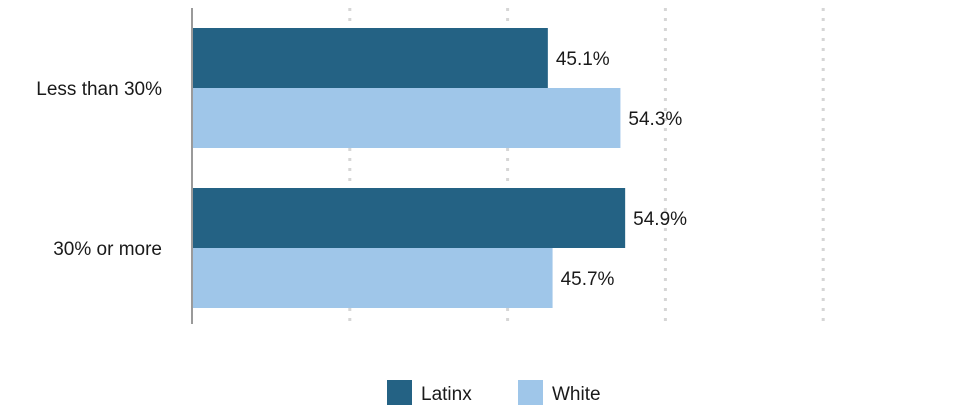 The width and height of the screenshot is (976, 413). Describe the element at coordinates (660, 219) in the screenshot. I see `data-label-latinx-2: 54.9%` at that location.